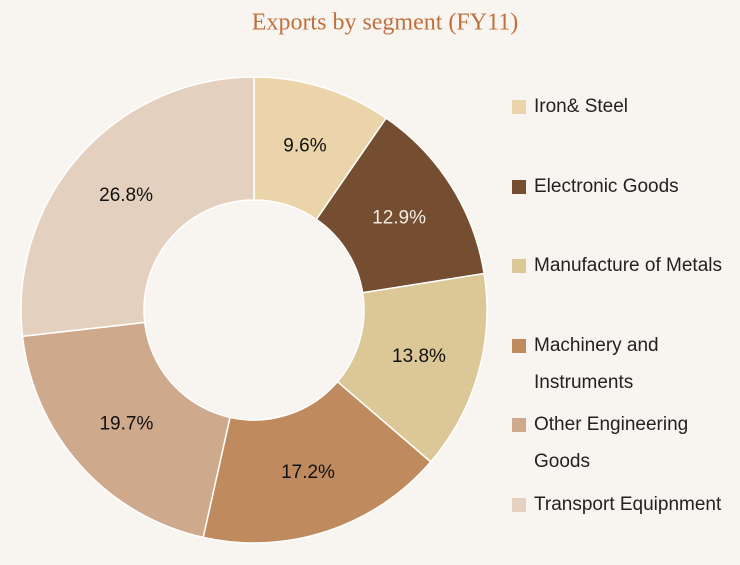 The image size is (740, 565). I want to click on value-label: 26.8%, so click(126, 195).